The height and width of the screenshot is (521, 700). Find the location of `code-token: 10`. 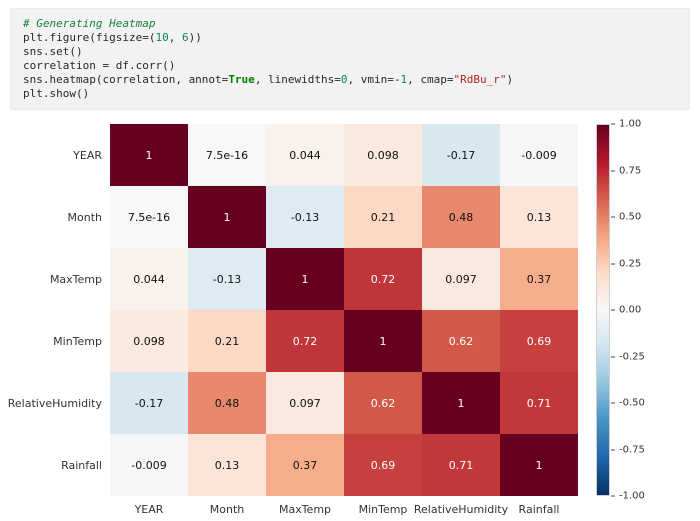

code-token: 10 is located at coordinates (162, 37).